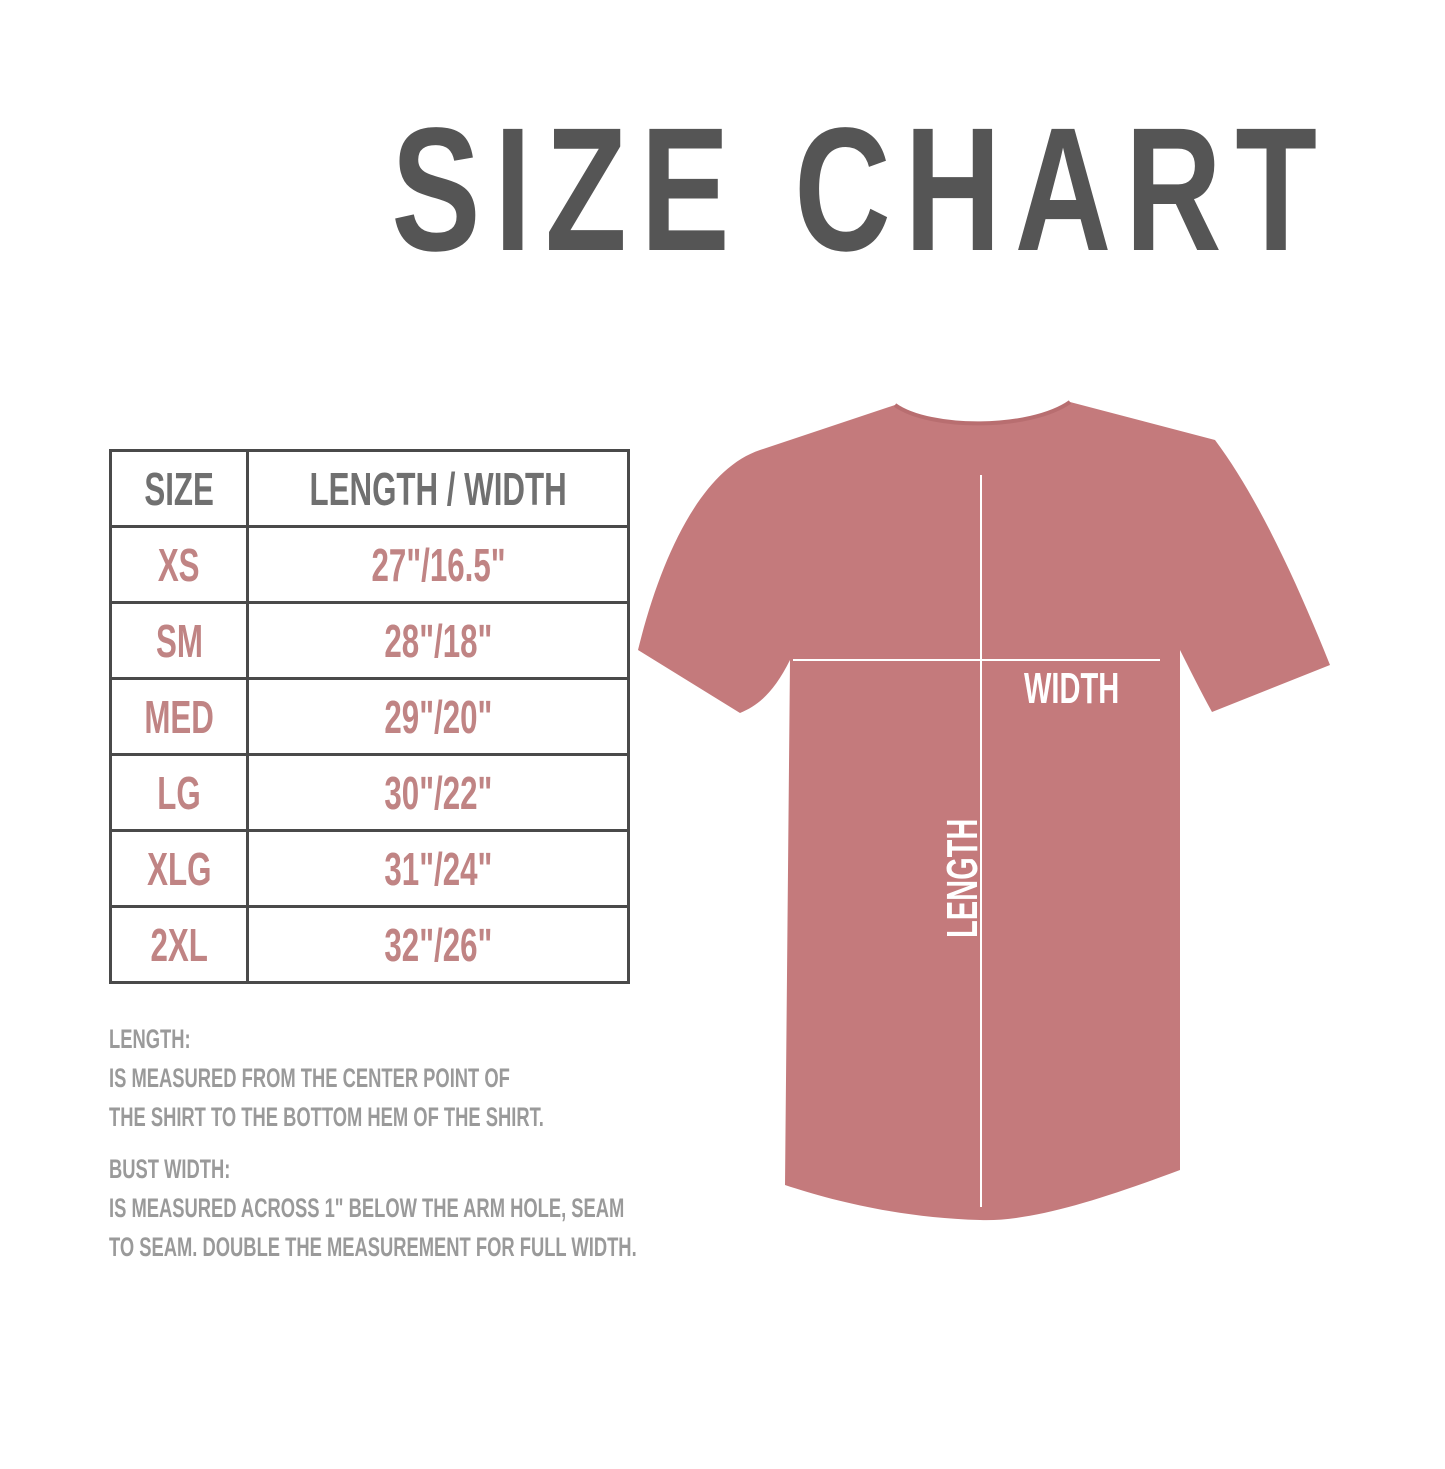 The height and width of the screenshot is (1469, 1445). I want to click on table-row: XLG 31"/24", so click(370, 868).